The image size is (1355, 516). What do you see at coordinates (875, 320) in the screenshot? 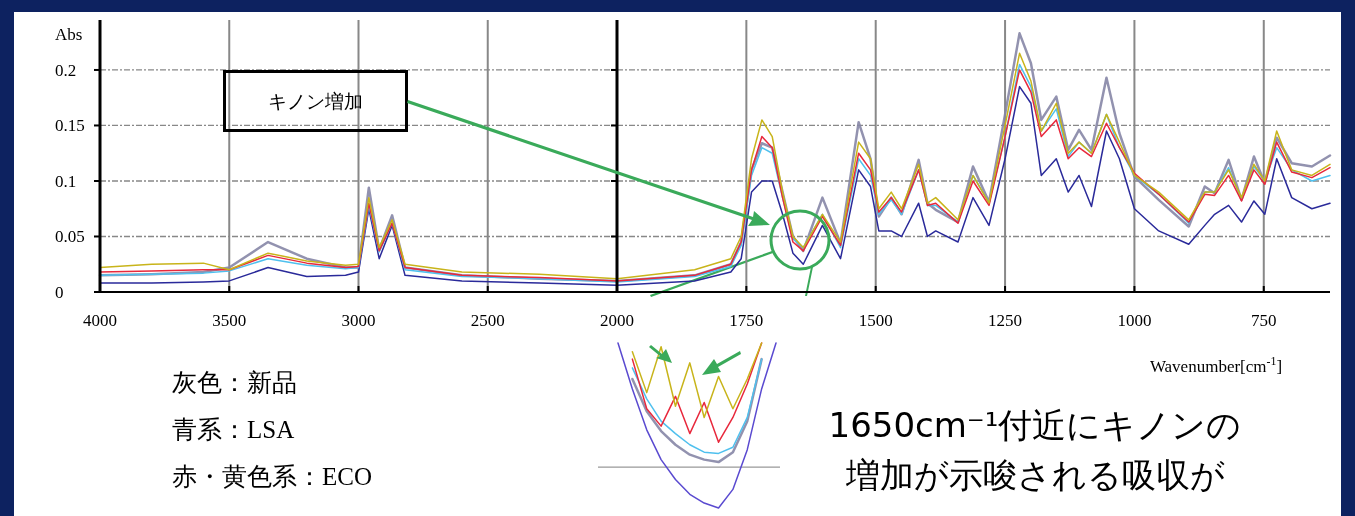
I see `x-tick-label: 1500` at bounding box center [875, 320].